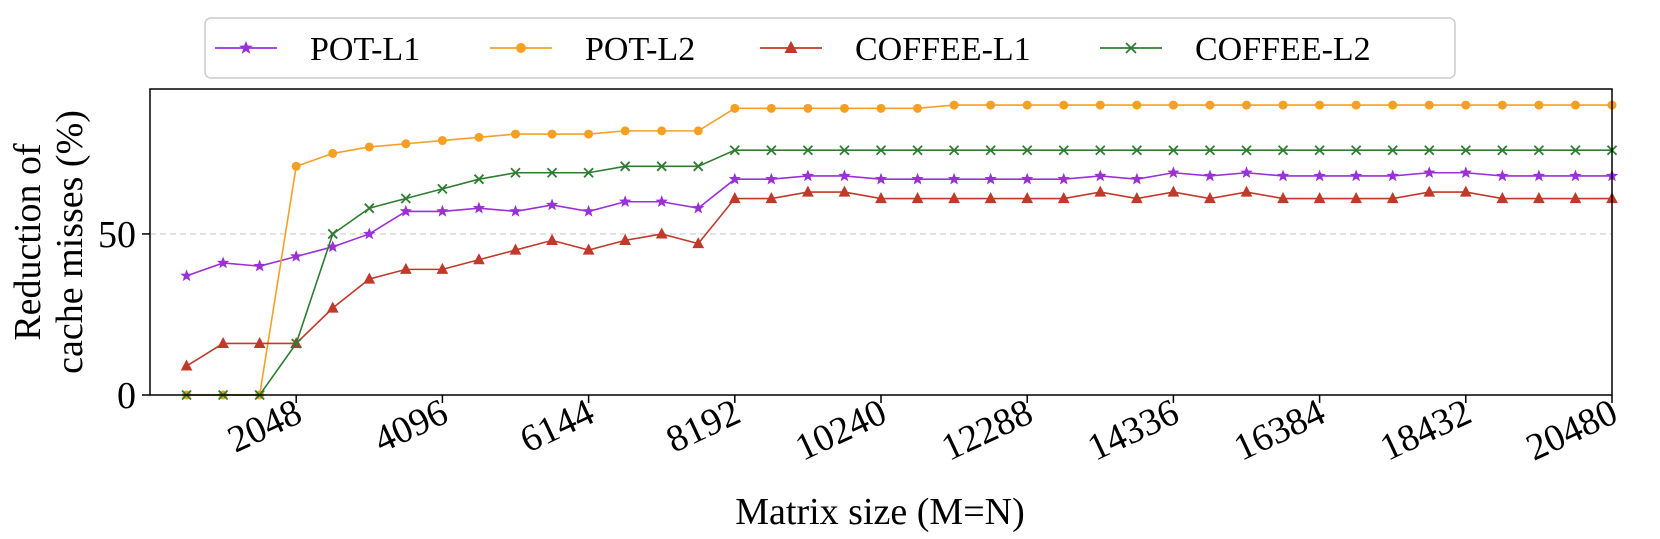  I want to click on legend-label: COFFEE-L1, so click(943, 49).